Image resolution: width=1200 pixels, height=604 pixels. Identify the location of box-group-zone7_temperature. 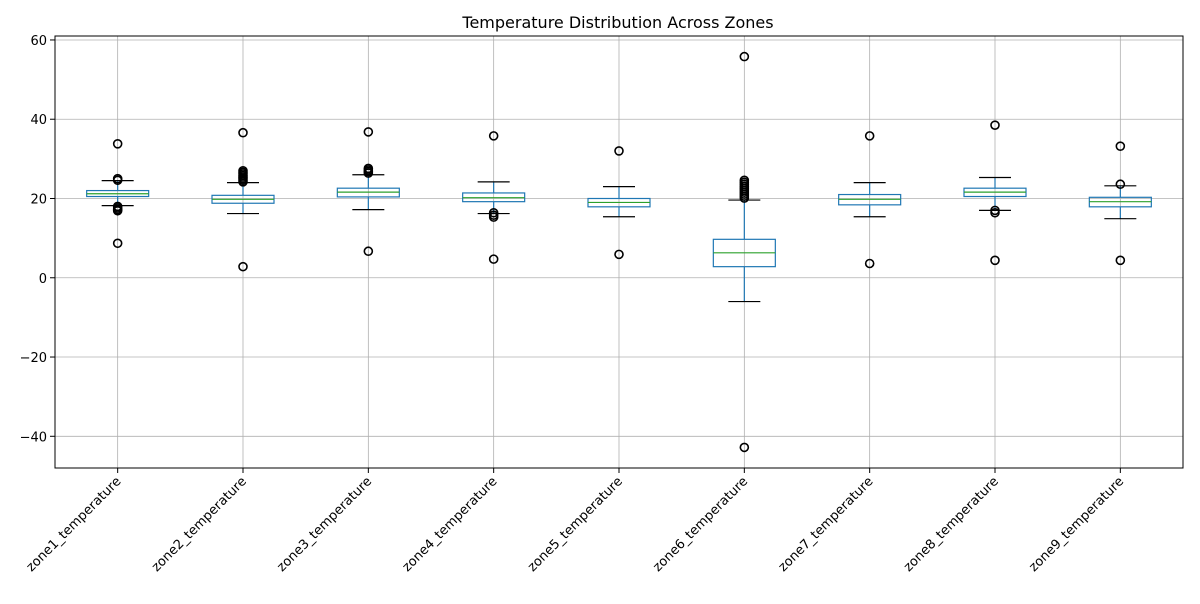
(870, 200).